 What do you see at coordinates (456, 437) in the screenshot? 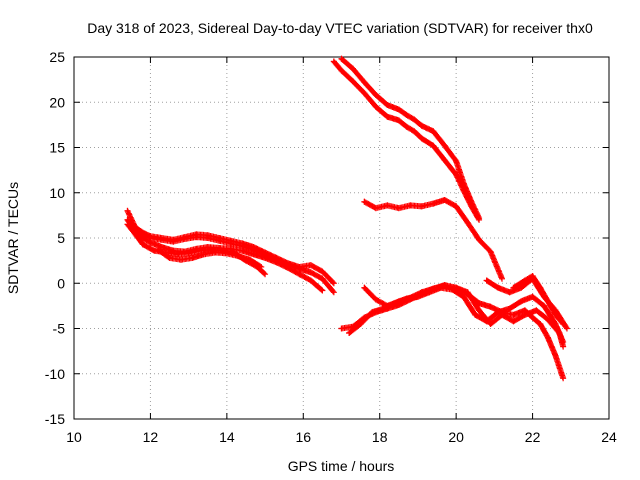
I see `x-tick-label: 20` at bounding box center [456, 437].